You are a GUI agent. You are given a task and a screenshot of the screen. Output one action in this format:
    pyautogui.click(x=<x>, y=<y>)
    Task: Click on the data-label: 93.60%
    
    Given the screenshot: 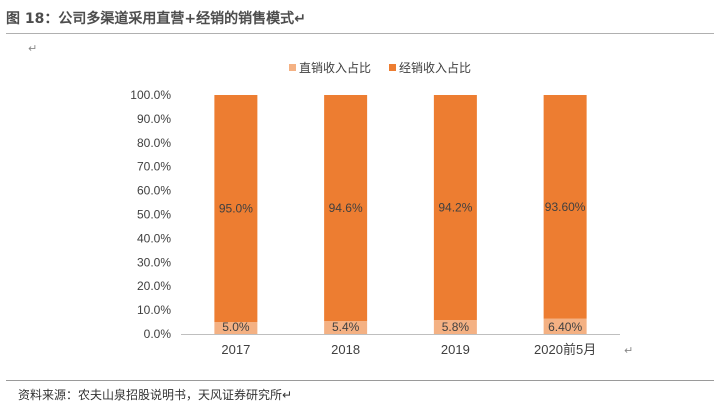 What is the action you would take?
    pyautogui.click(x=565, y=207)
    